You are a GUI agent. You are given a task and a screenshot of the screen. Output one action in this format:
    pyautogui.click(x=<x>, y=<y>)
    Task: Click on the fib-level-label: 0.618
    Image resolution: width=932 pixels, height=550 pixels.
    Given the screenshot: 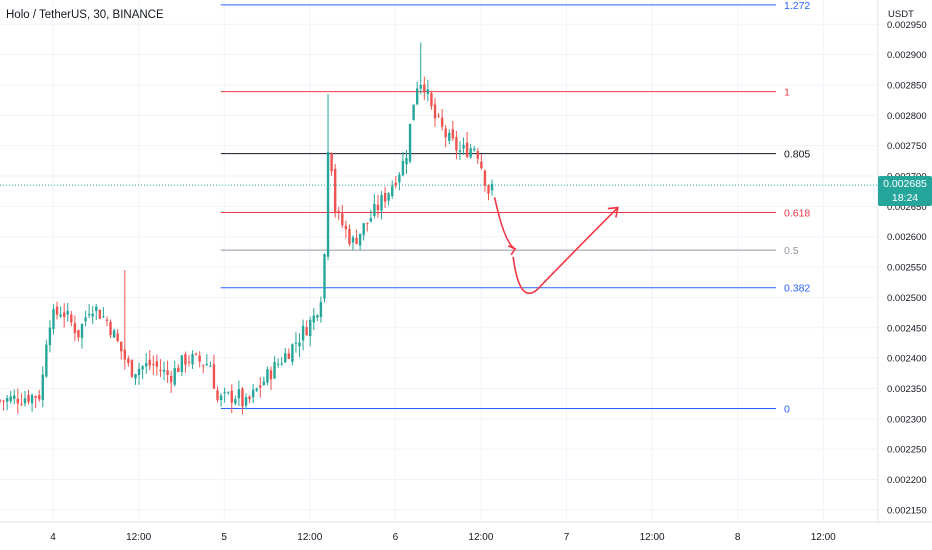 What is the action you would take?
    pyautogui.click(x=797, y=213)
    